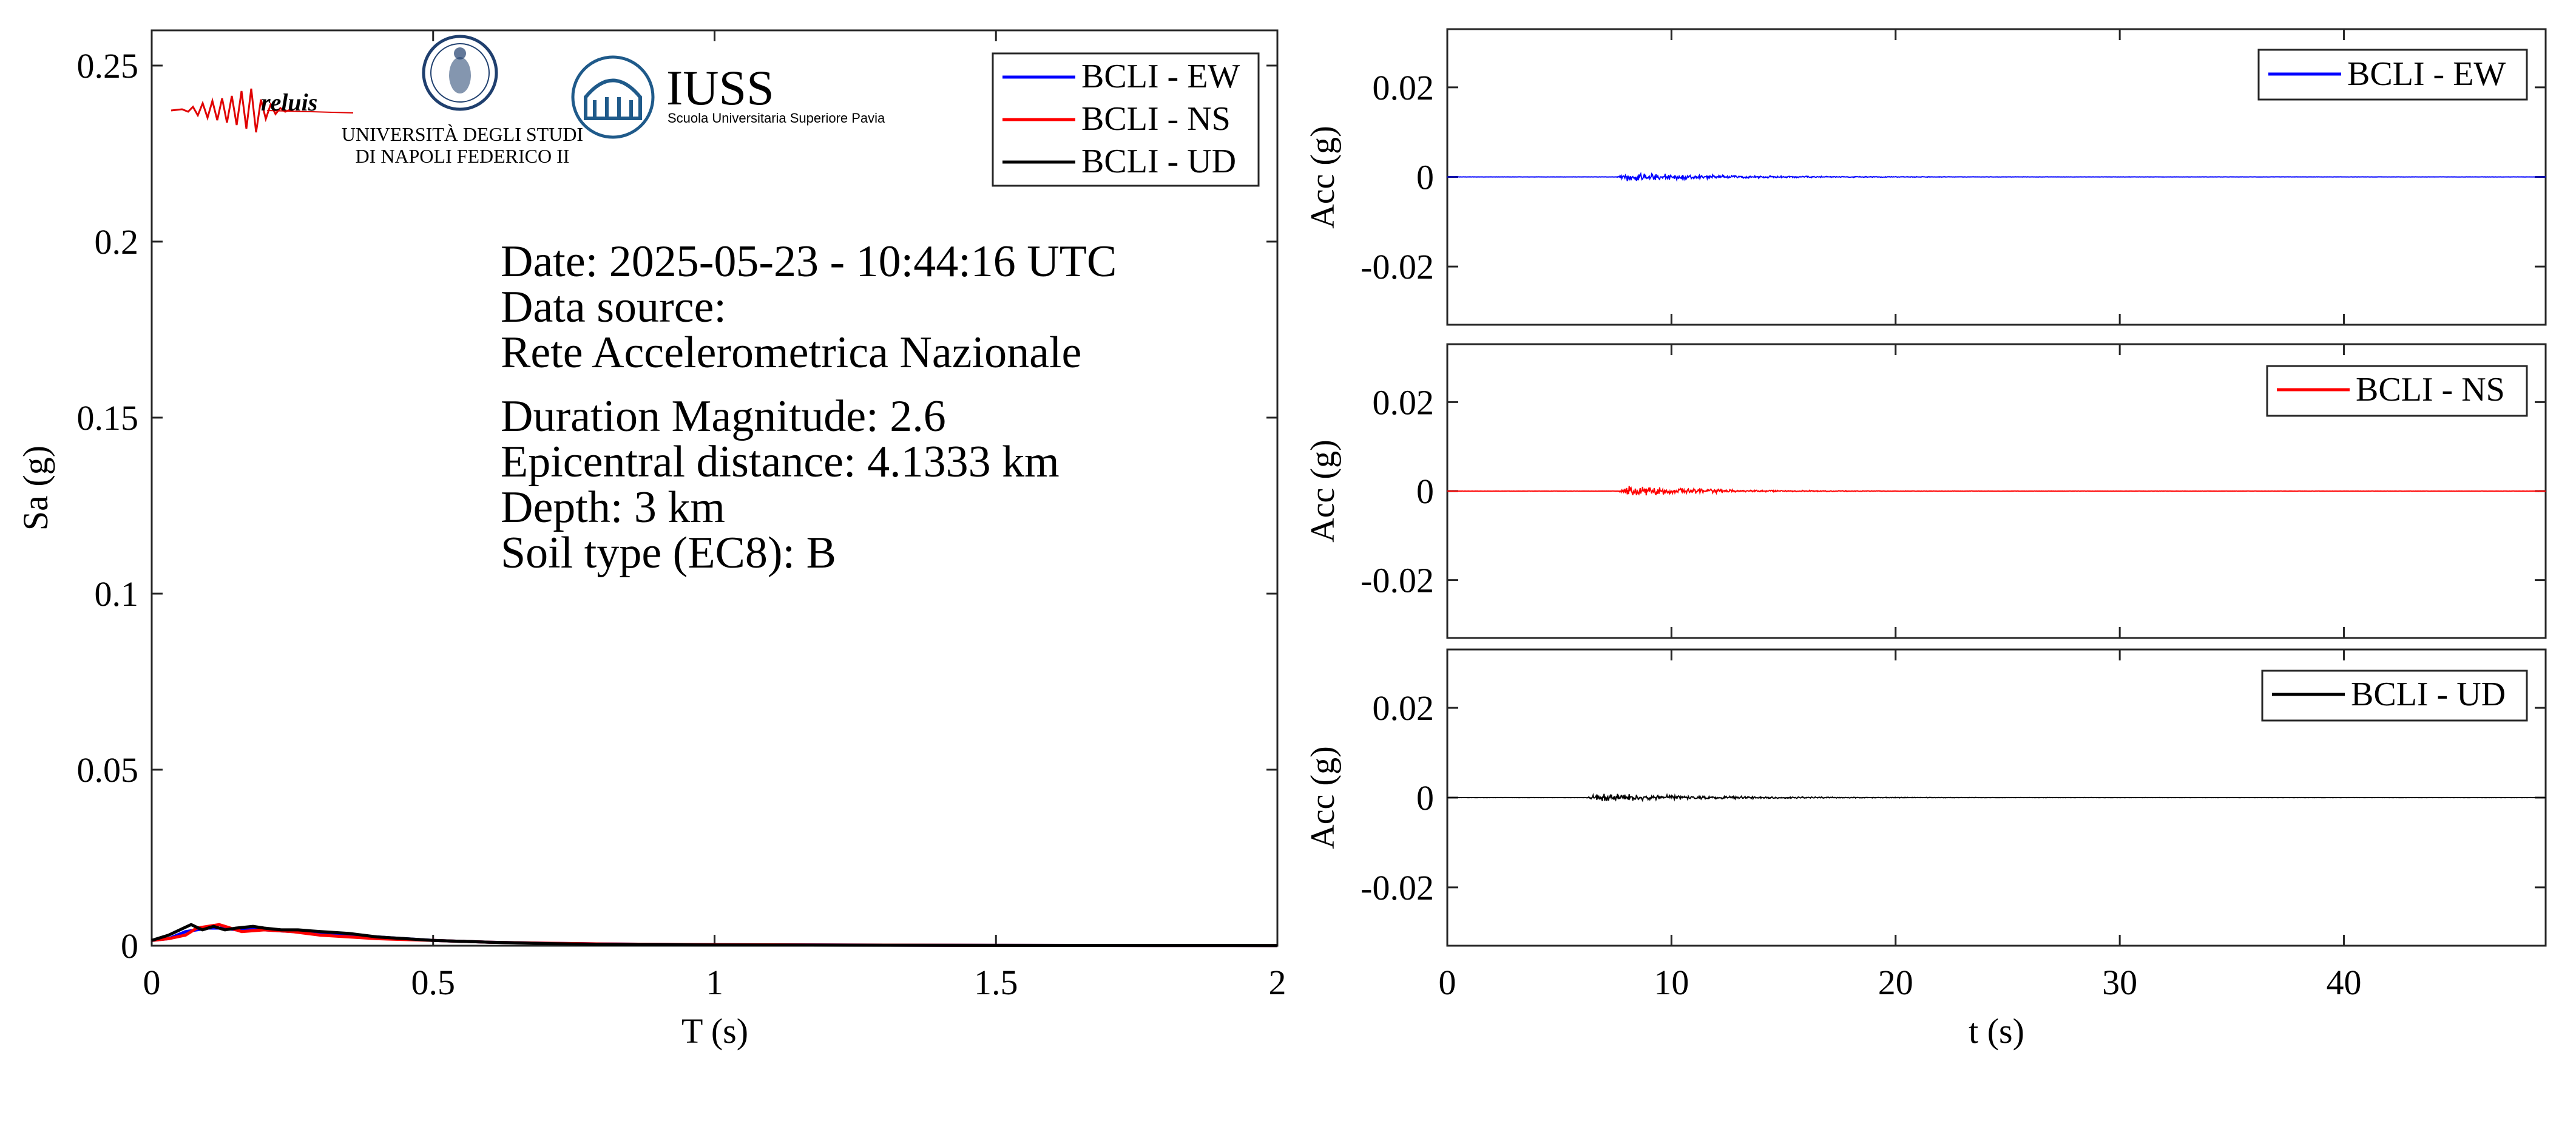  I want to click on acc-ud-y-ticks: -0.02 0 0.02, so click(1953, 797).